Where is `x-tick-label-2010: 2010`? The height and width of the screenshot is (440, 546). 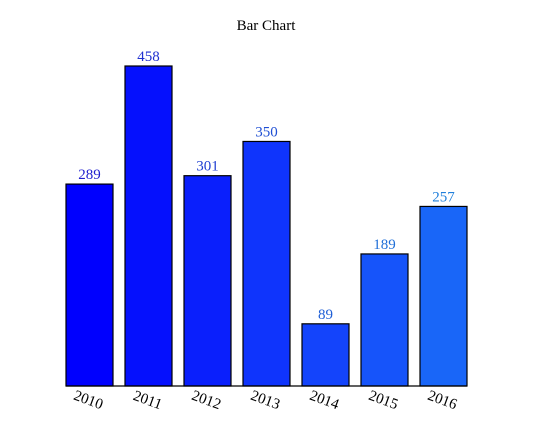
x-tick-label-2010: 2010 is located at coordinates (88, 400).